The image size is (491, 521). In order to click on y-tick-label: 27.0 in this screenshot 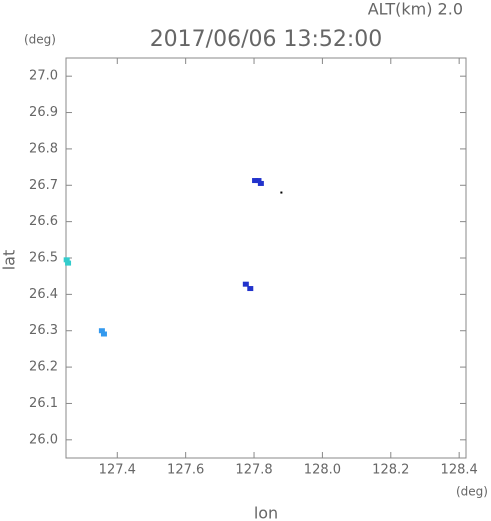, I will do `click(43, 76)`.